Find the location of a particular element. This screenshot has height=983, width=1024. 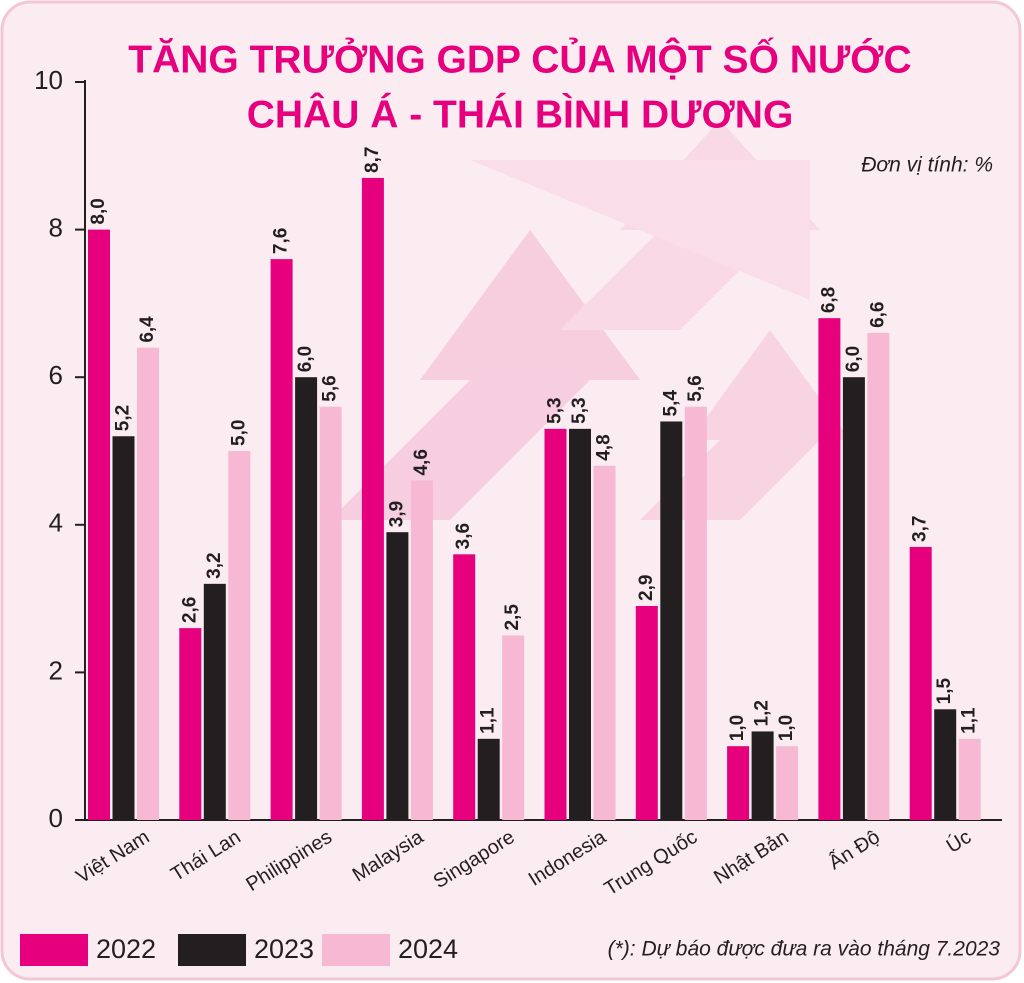

legend-label: 2022 is located at coordinates (126, 949).